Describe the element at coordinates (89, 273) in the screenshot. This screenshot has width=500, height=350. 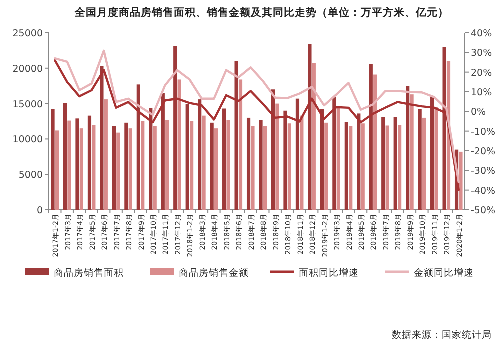
I see `legend-label: 商品房销售面积` at that location.